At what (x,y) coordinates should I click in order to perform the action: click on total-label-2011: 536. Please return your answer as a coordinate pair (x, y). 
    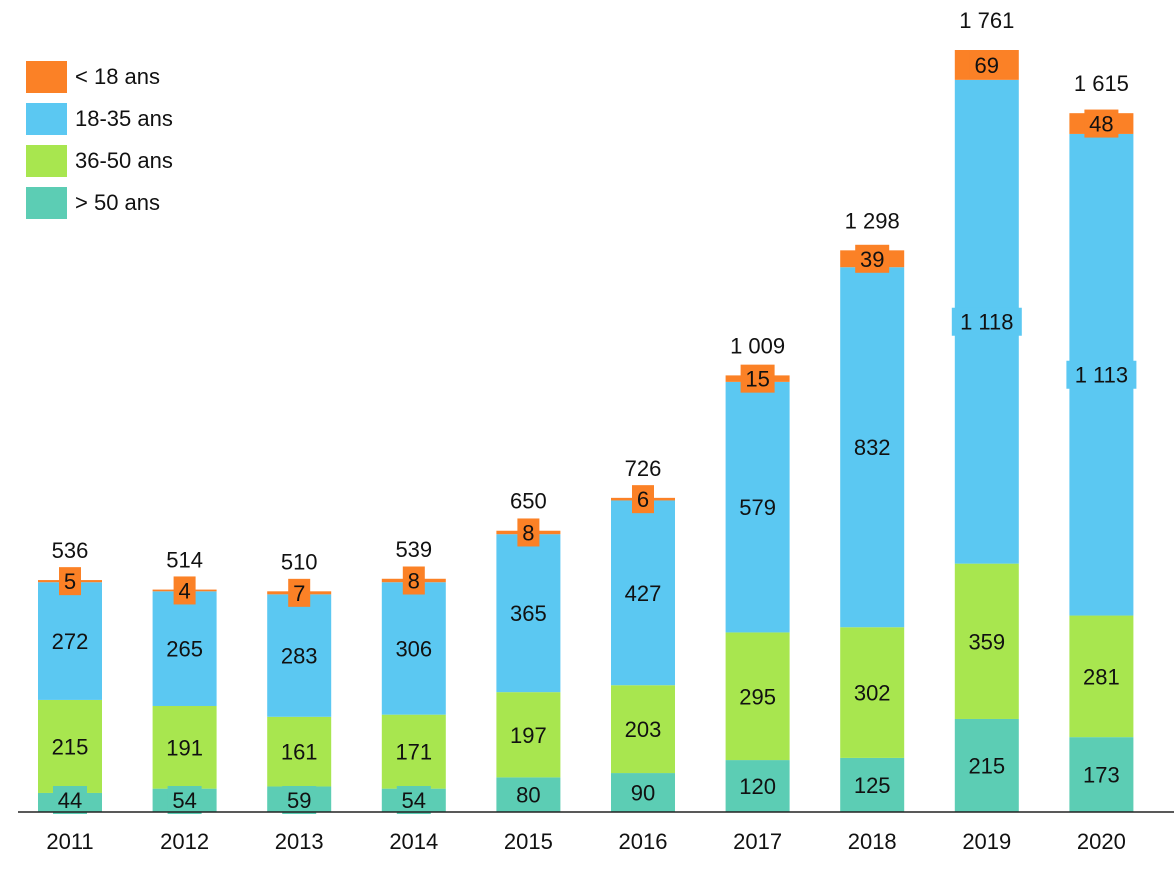
    Looking at the image, I should click on (70, 550).